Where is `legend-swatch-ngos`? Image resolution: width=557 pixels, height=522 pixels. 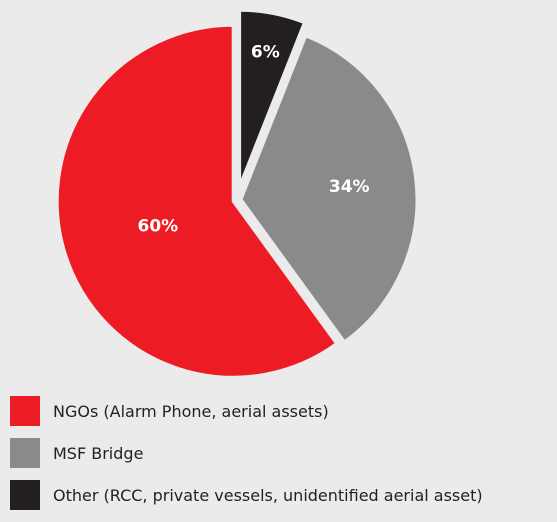 legend-swatch-ngos is located at coordinates (25, 411).